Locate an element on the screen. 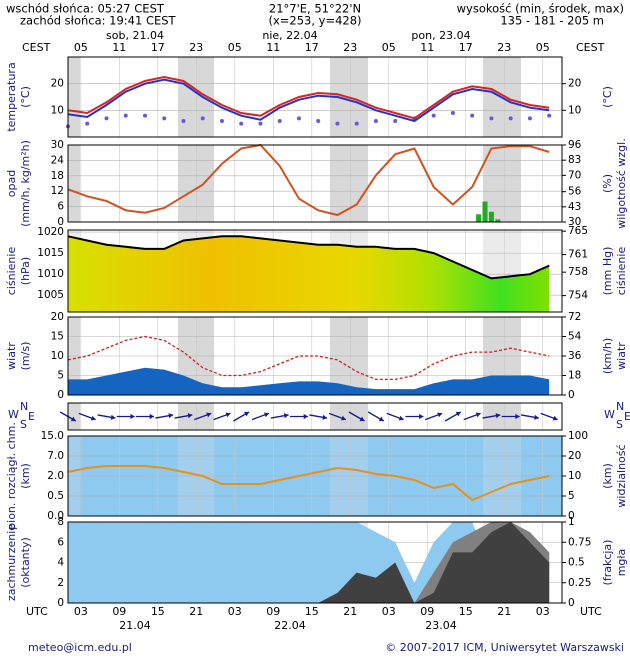  y2-axis-label: mgła is located at coordinates (621, 563).